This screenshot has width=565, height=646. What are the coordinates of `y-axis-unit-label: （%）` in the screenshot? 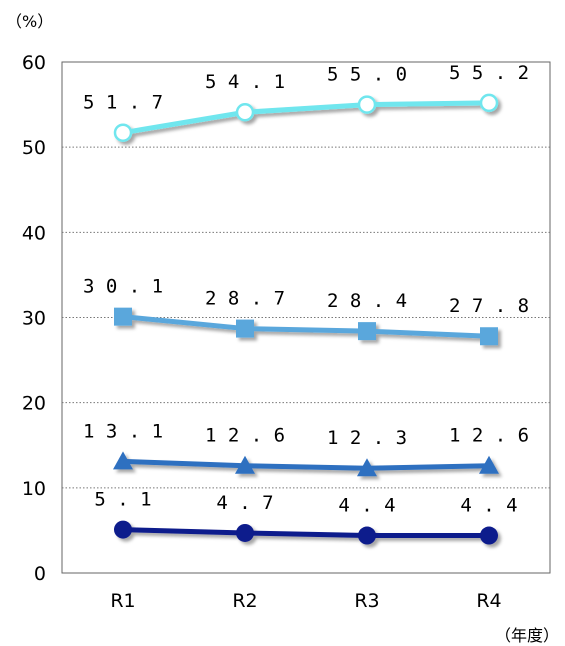 It's located at (30, 21).